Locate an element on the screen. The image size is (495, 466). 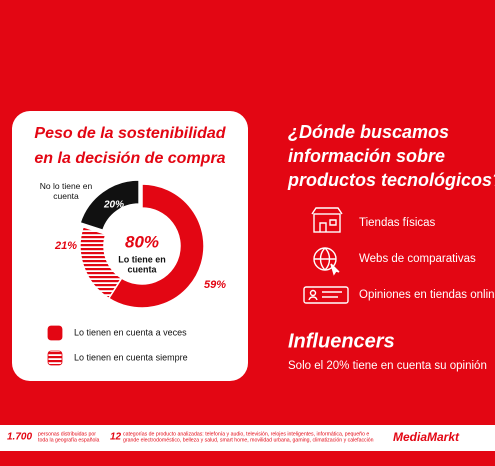
heading: información sobre is located at coordinates (366, 156).